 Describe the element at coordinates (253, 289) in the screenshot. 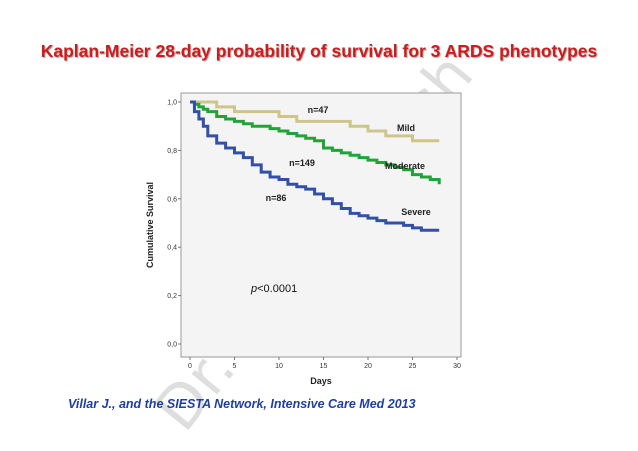

I see `p-value-prefix: p` at that location.